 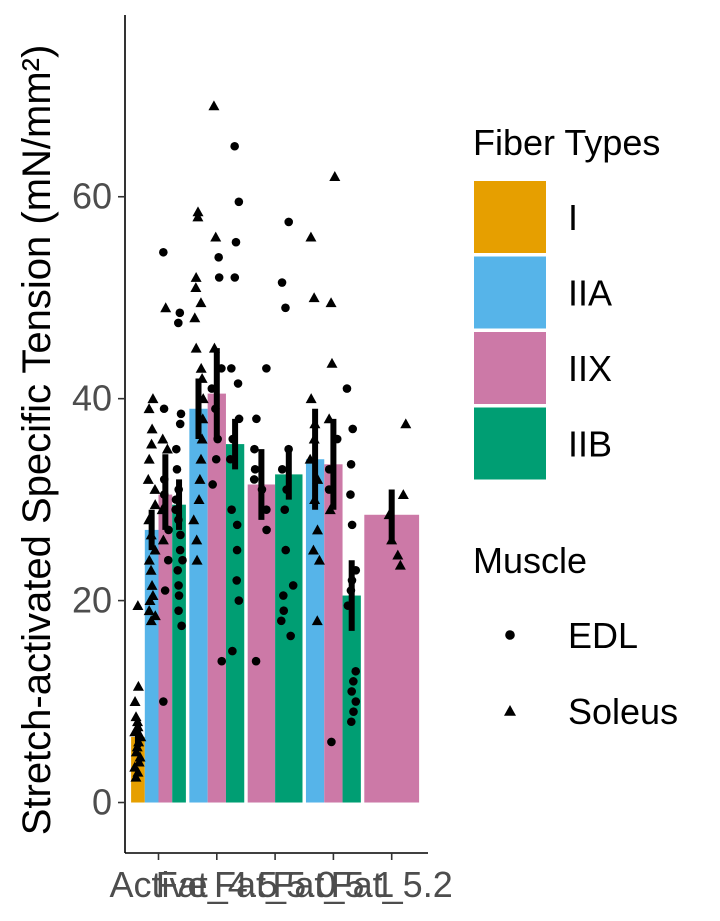 What do you see at coordinates (92, 600) in the screenshot?
I see `y-tick-label: 20` at bounding box center [92, 600].